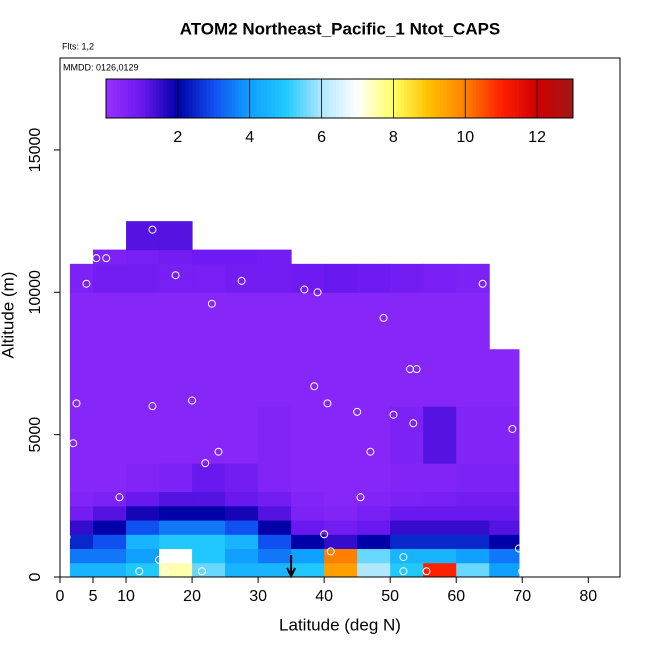 The width and height of the screenshot is (650, 650). Describe the element at coordinates (465, 137) in the screenshot. I see `colorbar-tick-label: 10` at that location.